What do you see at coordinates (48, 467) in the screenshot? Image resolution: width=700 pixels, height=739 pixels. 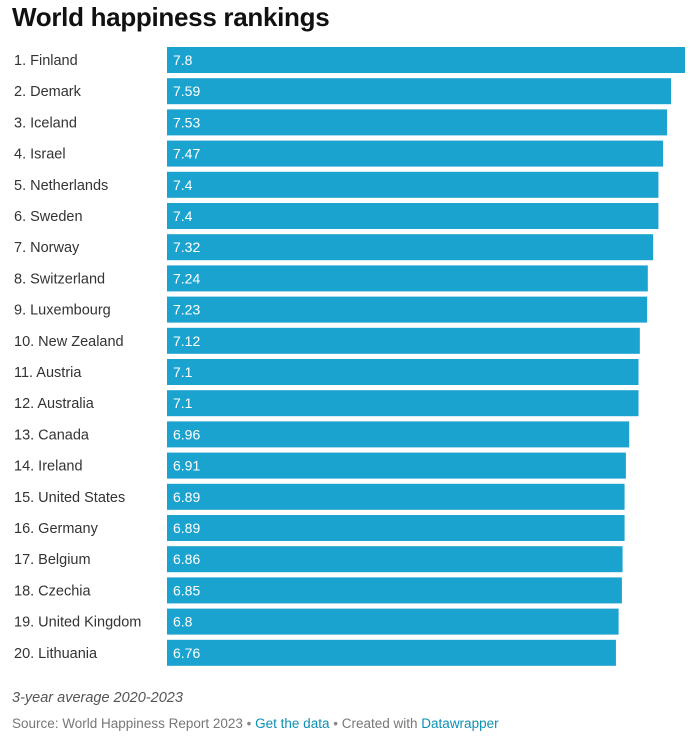 I see `category-label: 14. Ireland` at bounding box center [48, 467].